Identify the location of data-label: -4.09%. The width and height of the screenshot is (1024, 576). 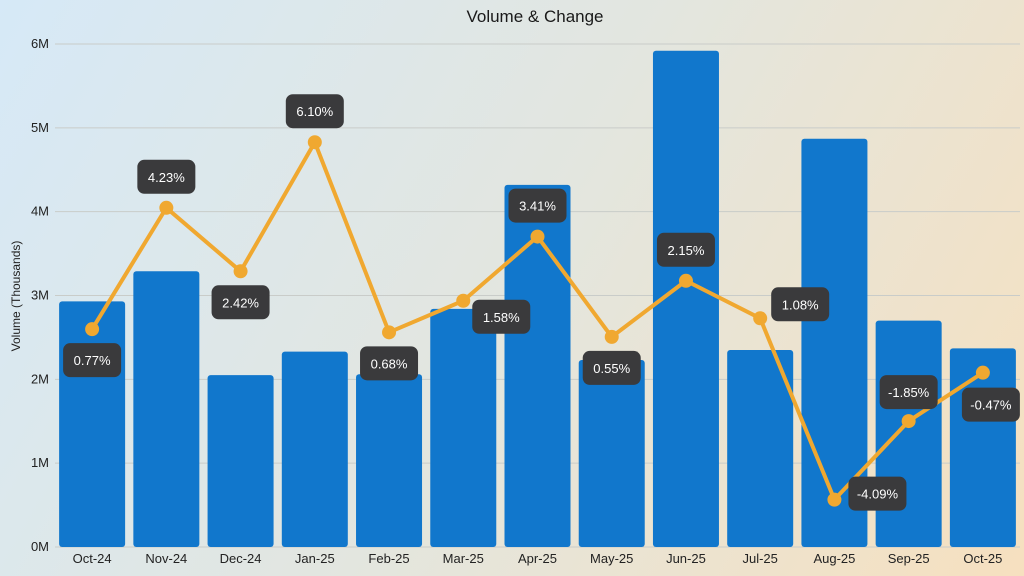
(877, 493).